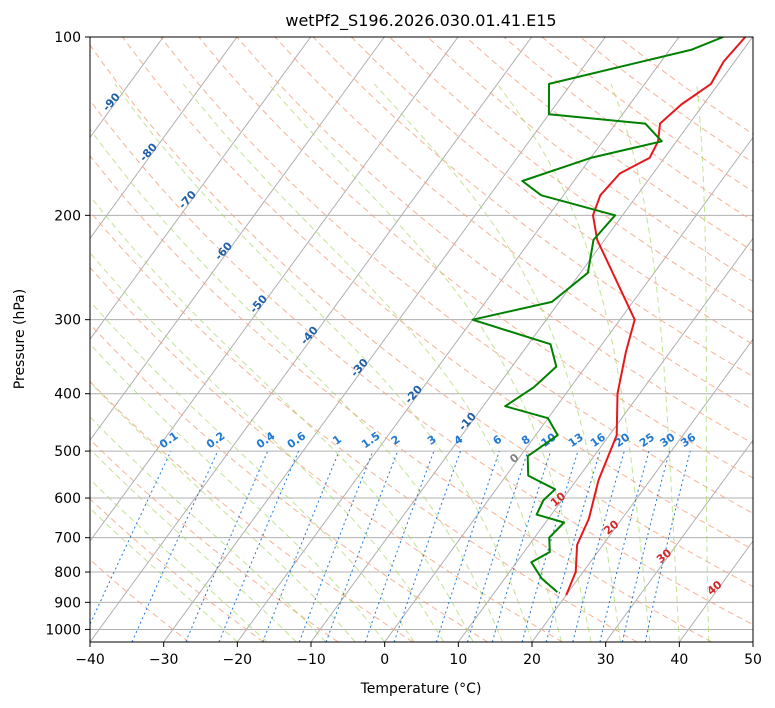 This screenshot has height=708, width=775. Describe the element at coordinates (164, 660) in the screenshot. I see `x-tick-label: −30` at that location.